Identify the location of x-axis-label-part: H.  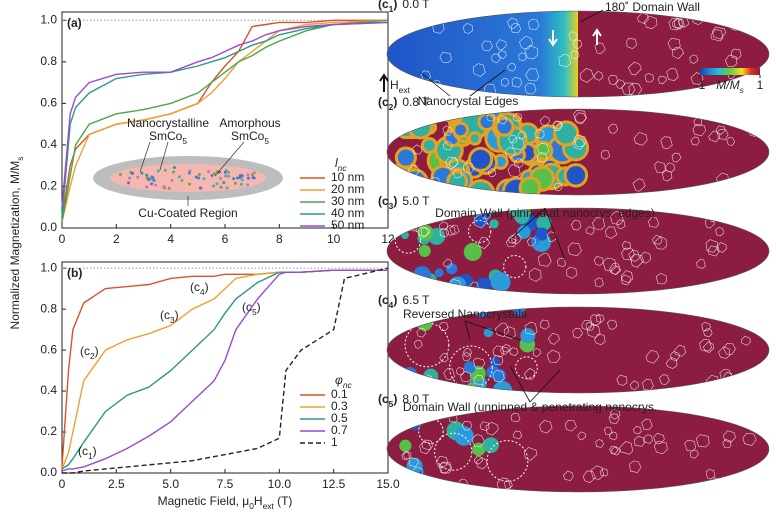
(258, 501).